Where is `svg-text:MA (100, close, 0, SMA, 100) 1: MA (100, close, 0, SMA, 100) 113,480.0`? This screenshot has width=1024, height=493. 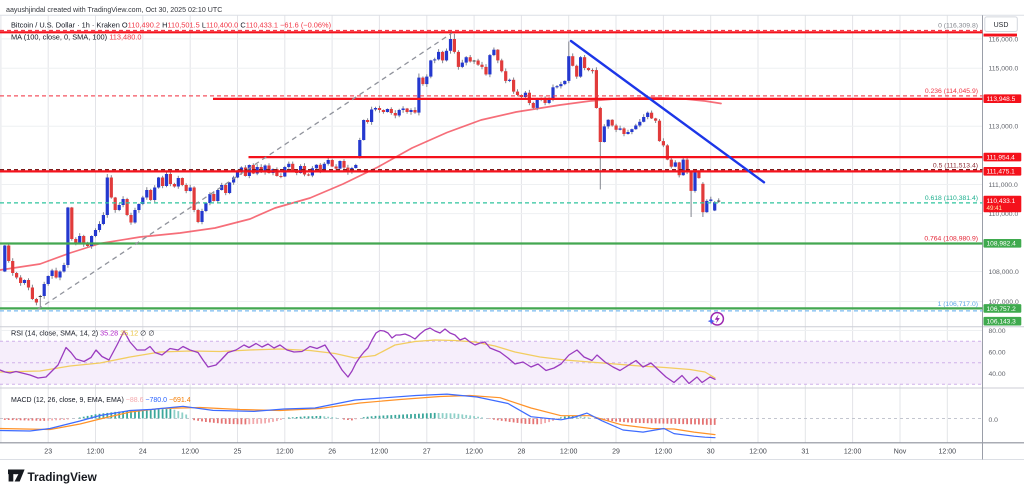
svg-text:MA (100, close, 0, SMA, 100) 1: MA (100, close, 0, SMA, 100) 113,480.0 is located at coordinates (76, 37).